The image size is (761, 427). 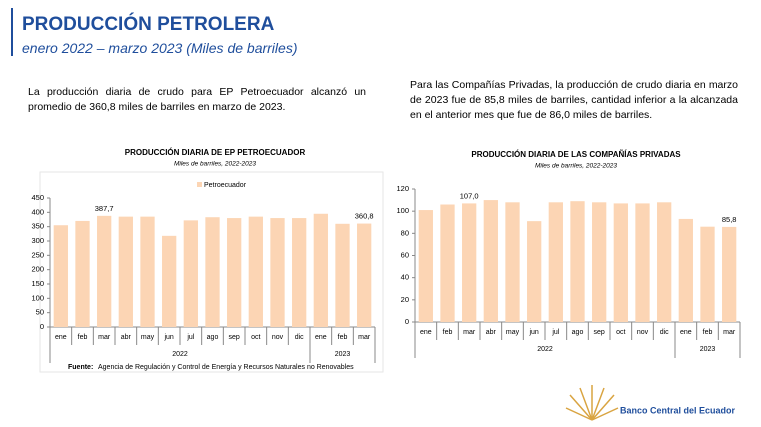 I want to click on bank-name: Banco Central del Ecuador, so click(x=678, y=410).